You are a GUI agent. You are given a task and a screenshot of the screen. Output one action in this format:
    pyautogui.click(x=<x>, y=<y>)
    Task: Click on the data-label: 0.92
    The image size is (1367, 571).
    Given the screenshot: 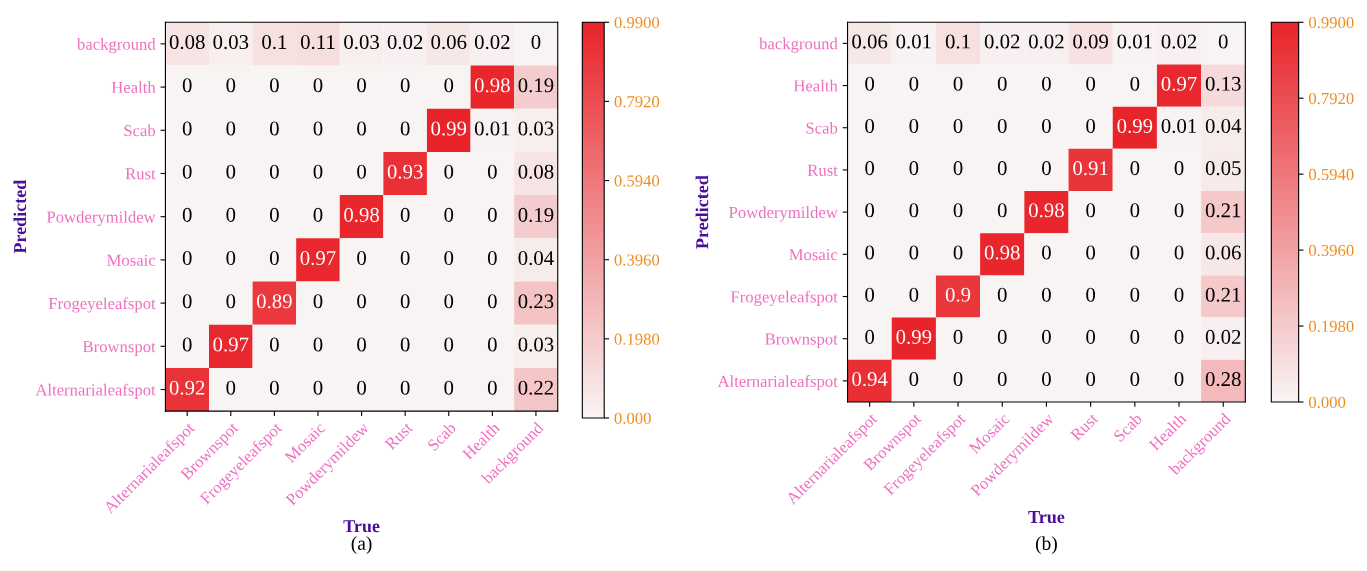 What is the action you would take?
    pyautogui.click(x=187, y=387)
    